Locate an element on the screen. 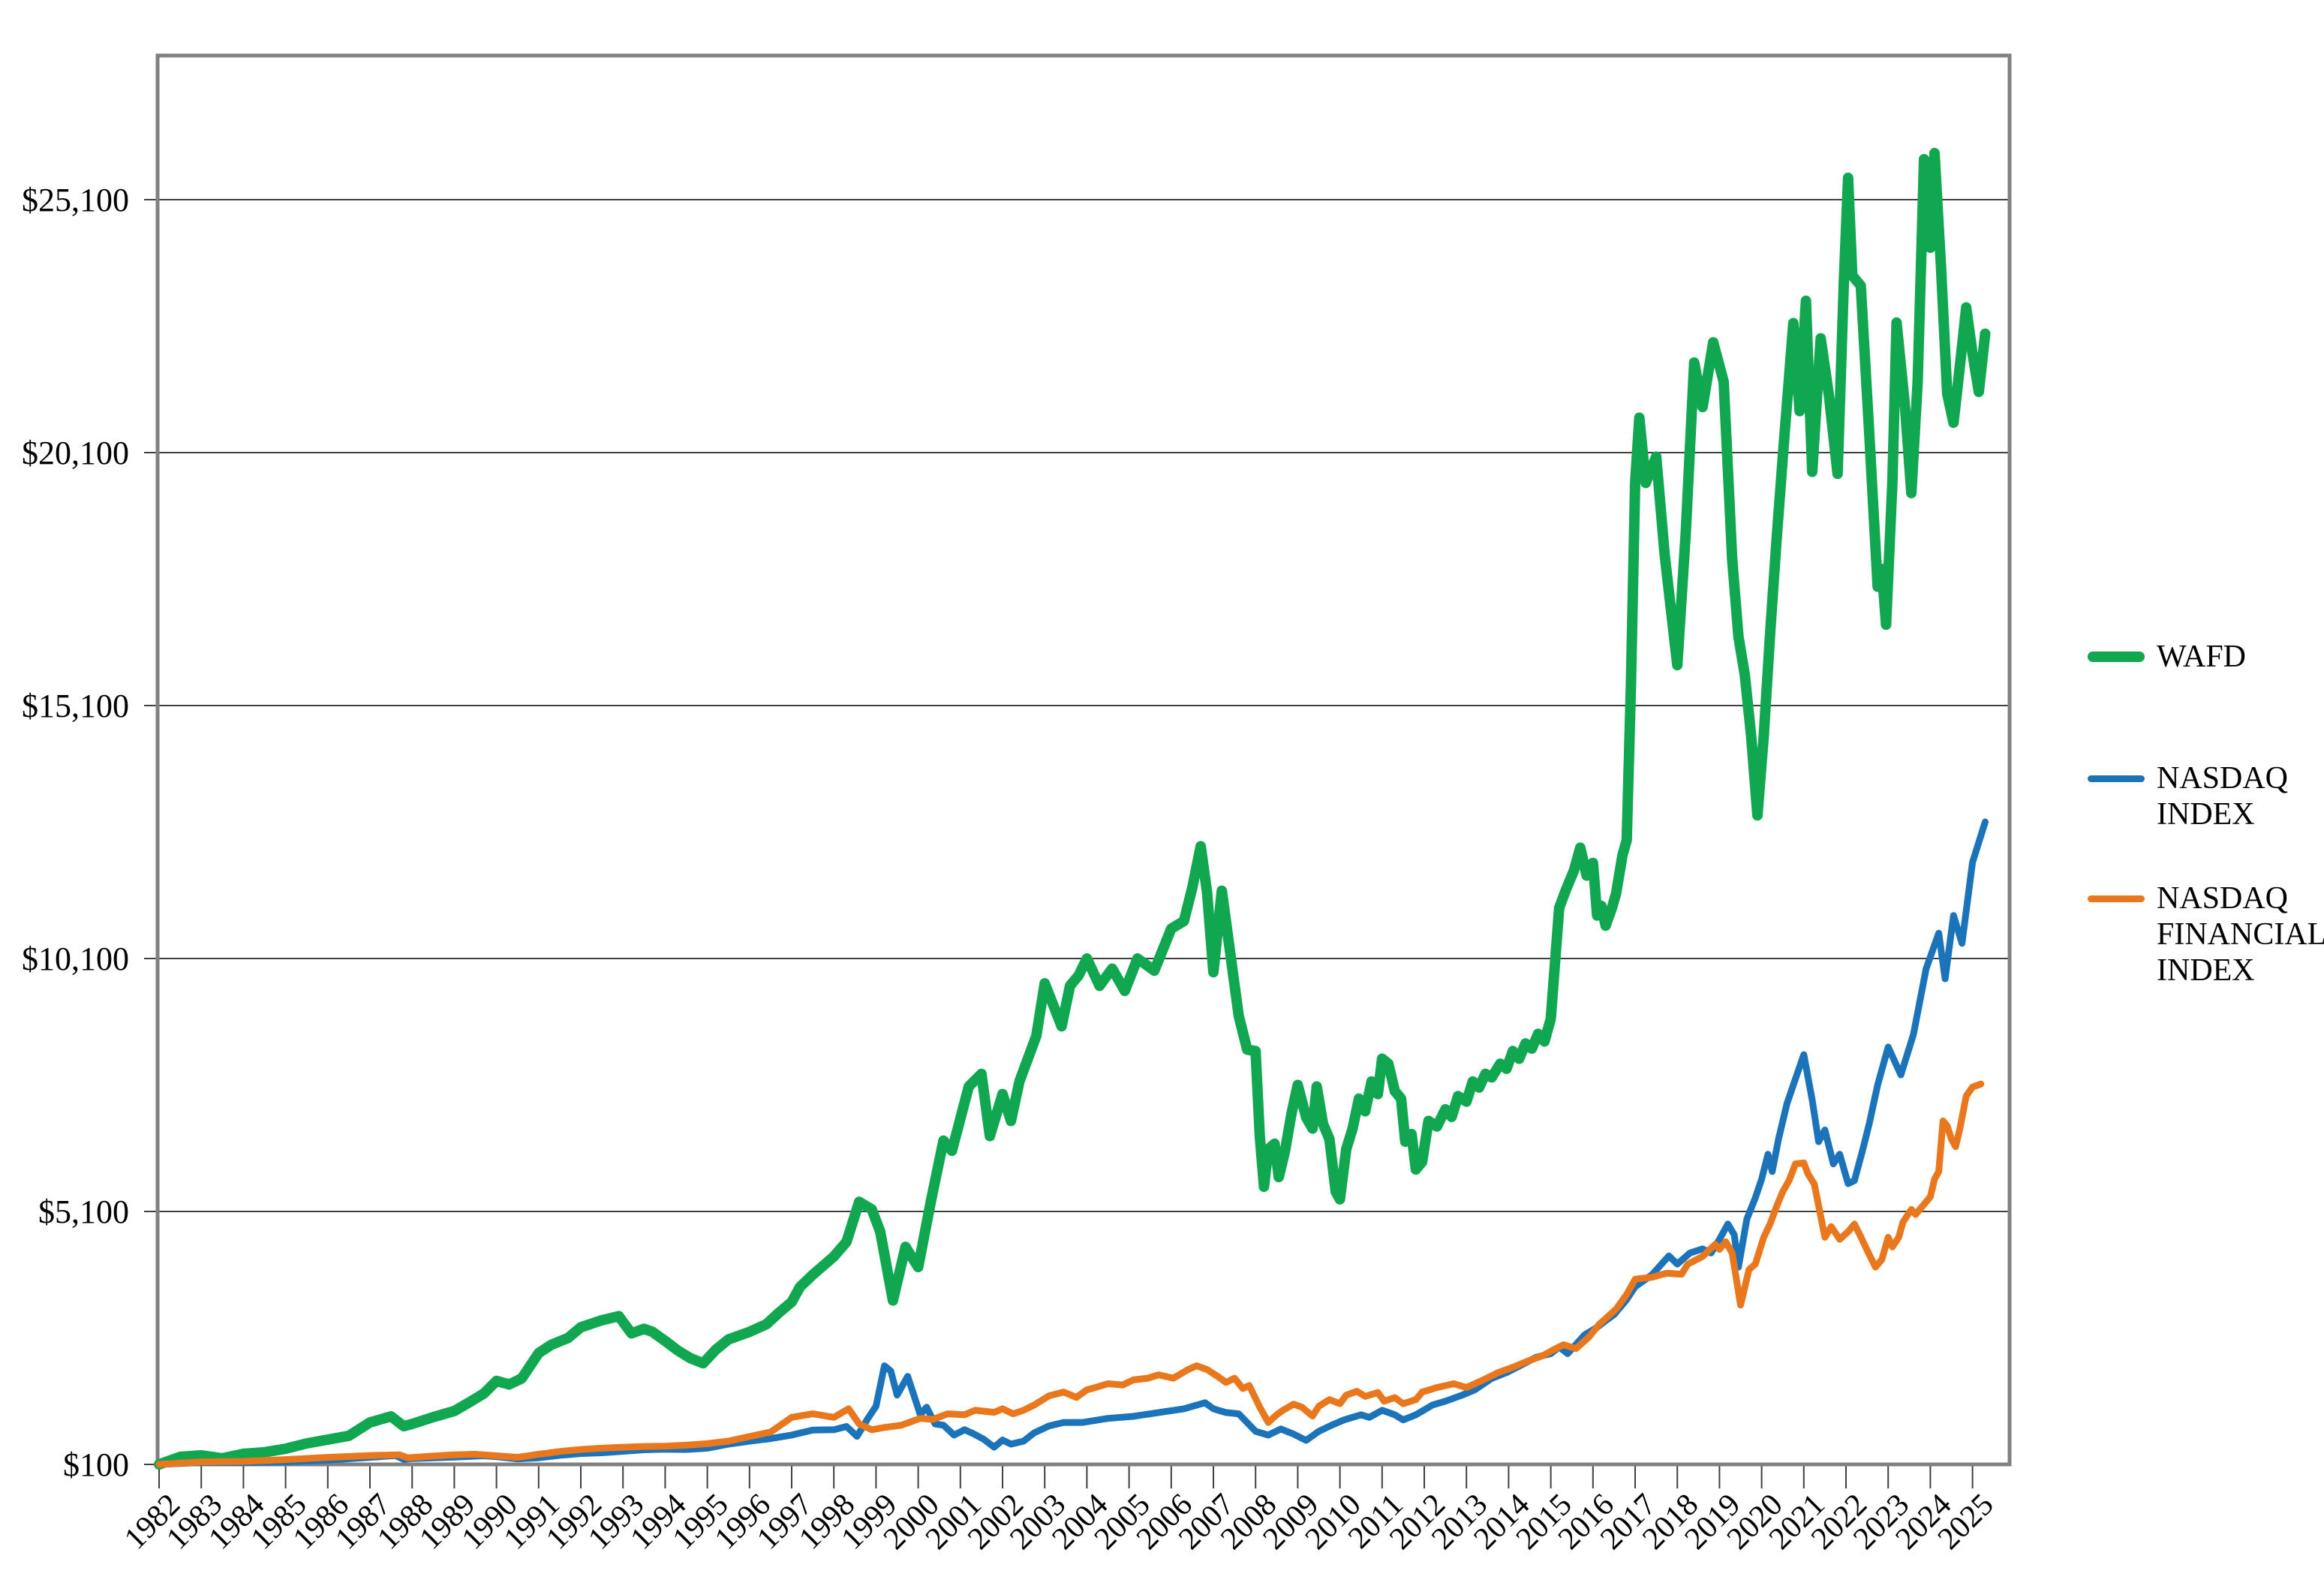  legend-item-wafd: WAFD is located at coordinates (2205, 657).